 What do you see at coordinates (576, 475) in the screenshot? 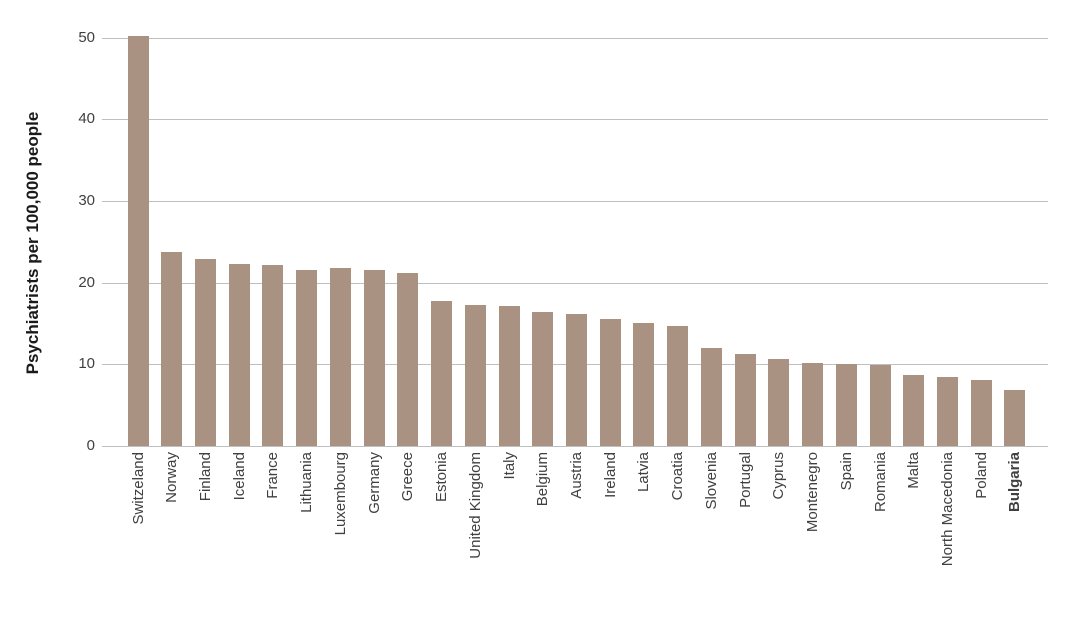
I see `x-axis-label: Austria` at bounding box center [576, 475].